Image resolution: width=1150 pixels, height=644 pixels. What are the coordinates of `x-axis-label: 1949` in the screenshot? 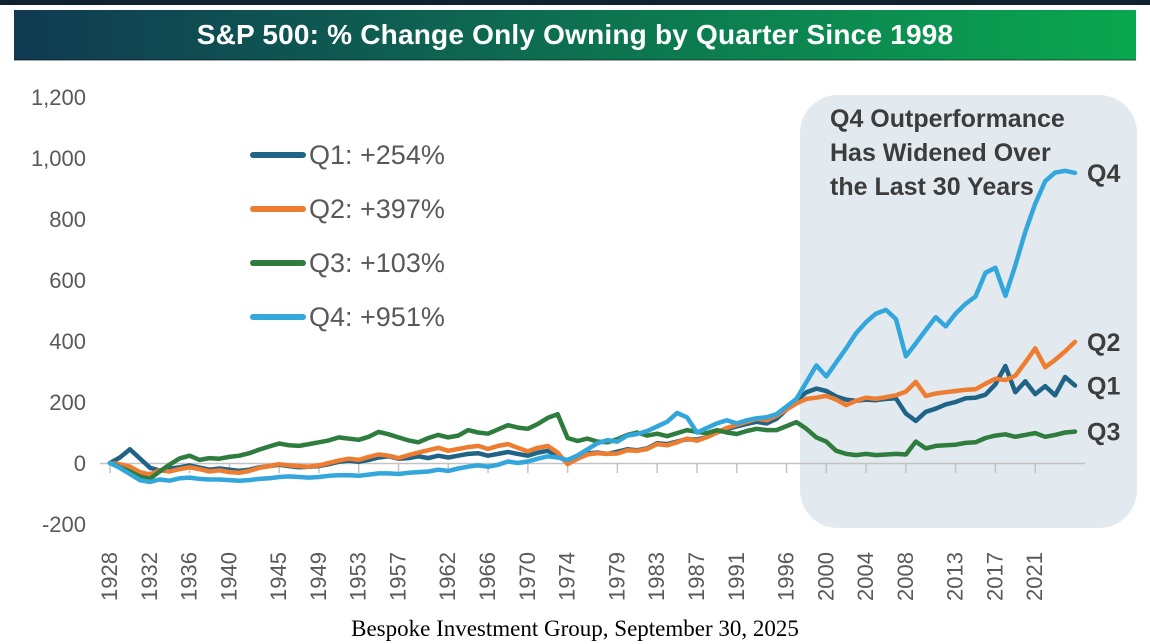 It's located at (318, 576).